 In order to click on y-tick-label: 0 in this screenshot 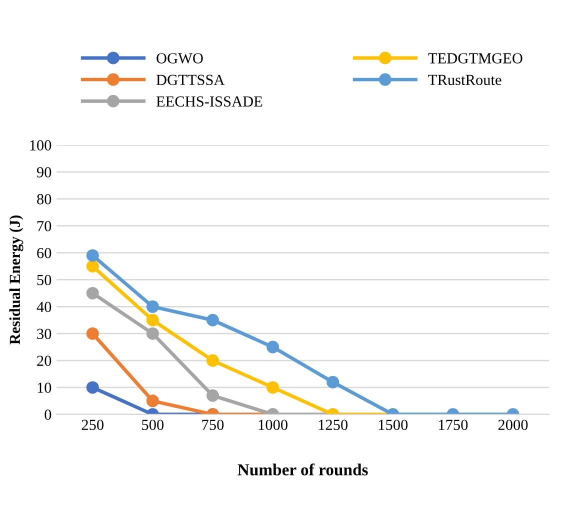, I will do `click(48, 415)`.